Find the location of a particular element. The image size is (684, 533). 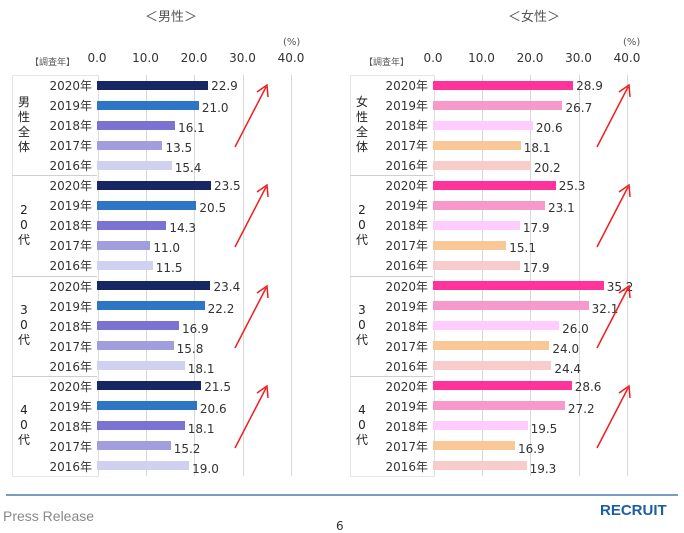

press-release-label: Press Release is located at coordinates (49, 516).